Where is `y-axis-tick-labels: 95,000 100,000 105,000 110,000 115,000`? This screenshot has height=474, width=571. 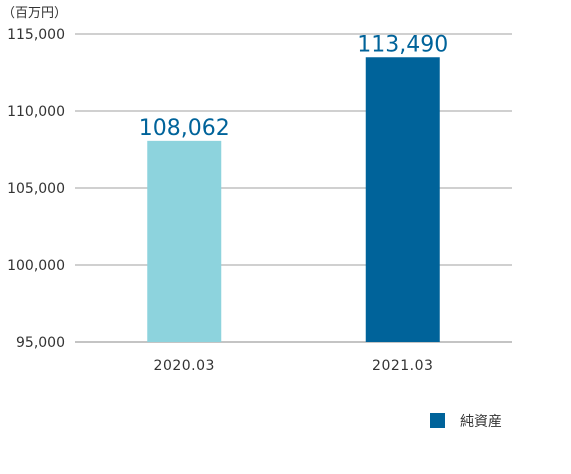
y-axis-tick-labels: 95,000 100,000 105,000 110,000 115,000 is located at coordinates (36, 189).